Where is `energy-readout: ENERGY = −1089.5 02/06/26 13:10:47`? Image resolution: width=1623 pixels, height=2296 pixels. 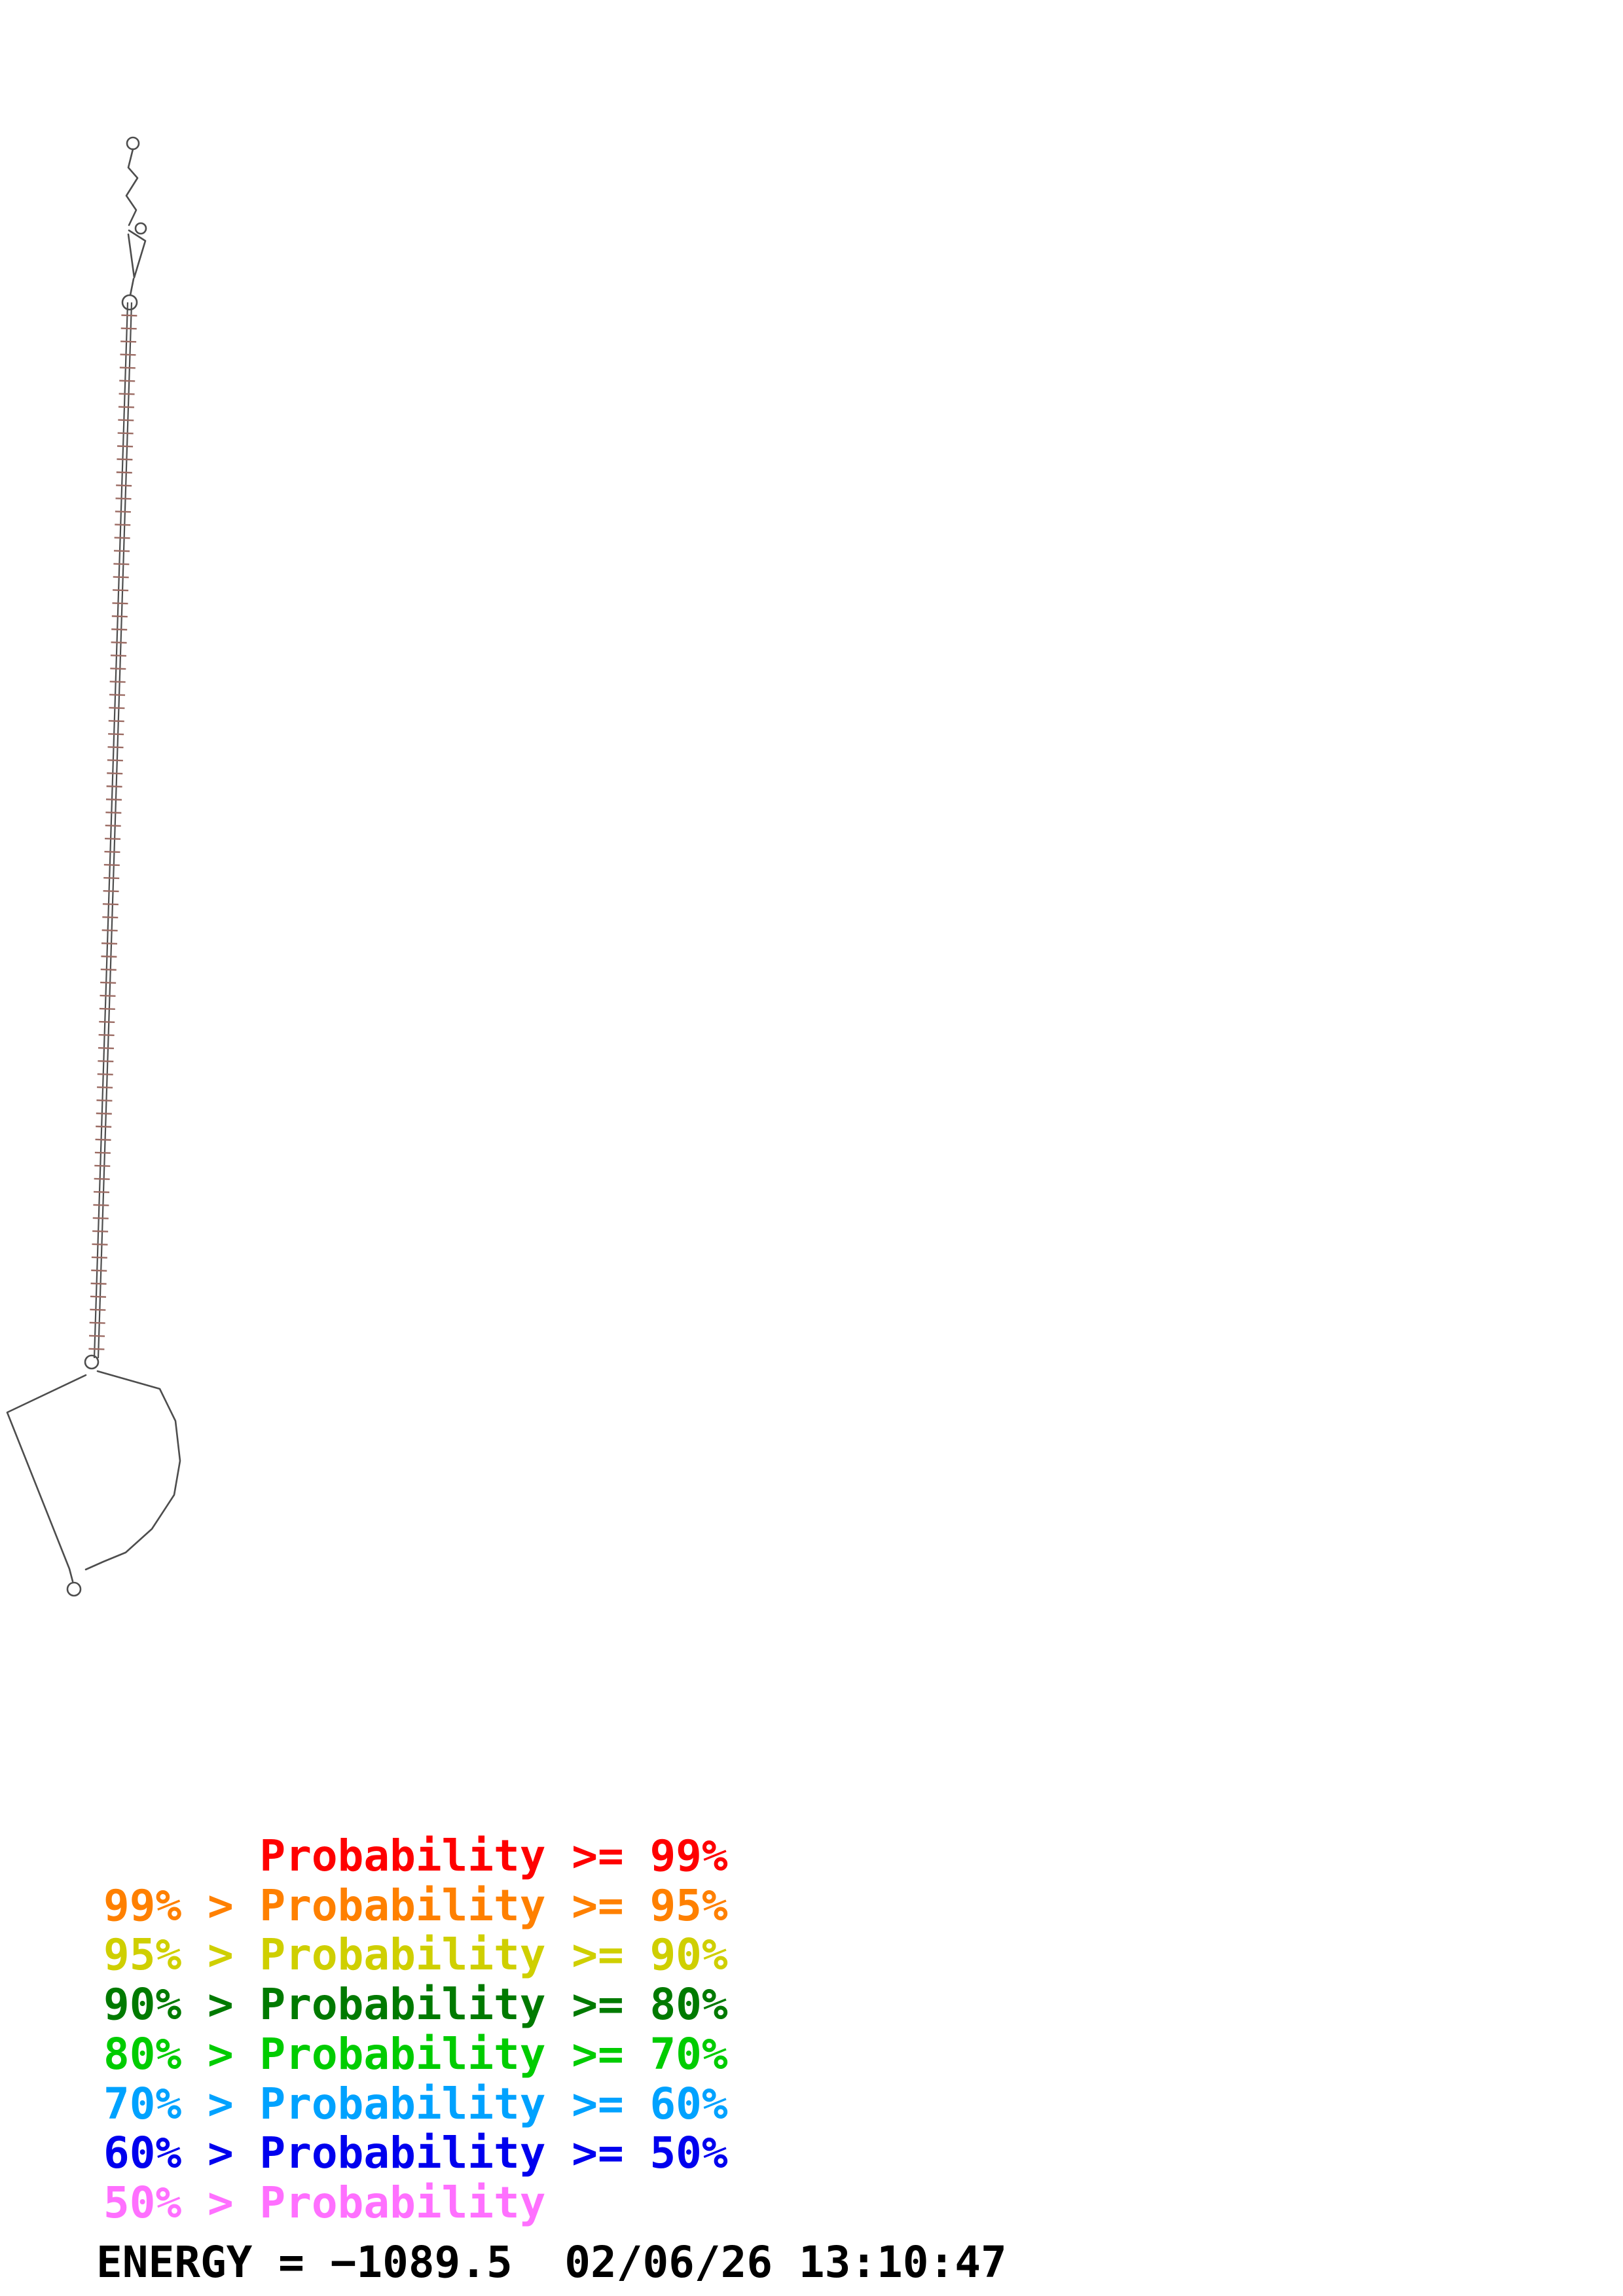
energy-readout: ENERGY = −1089.5 02/06/26 13:10:47 is located at coordinates (551, 2262).